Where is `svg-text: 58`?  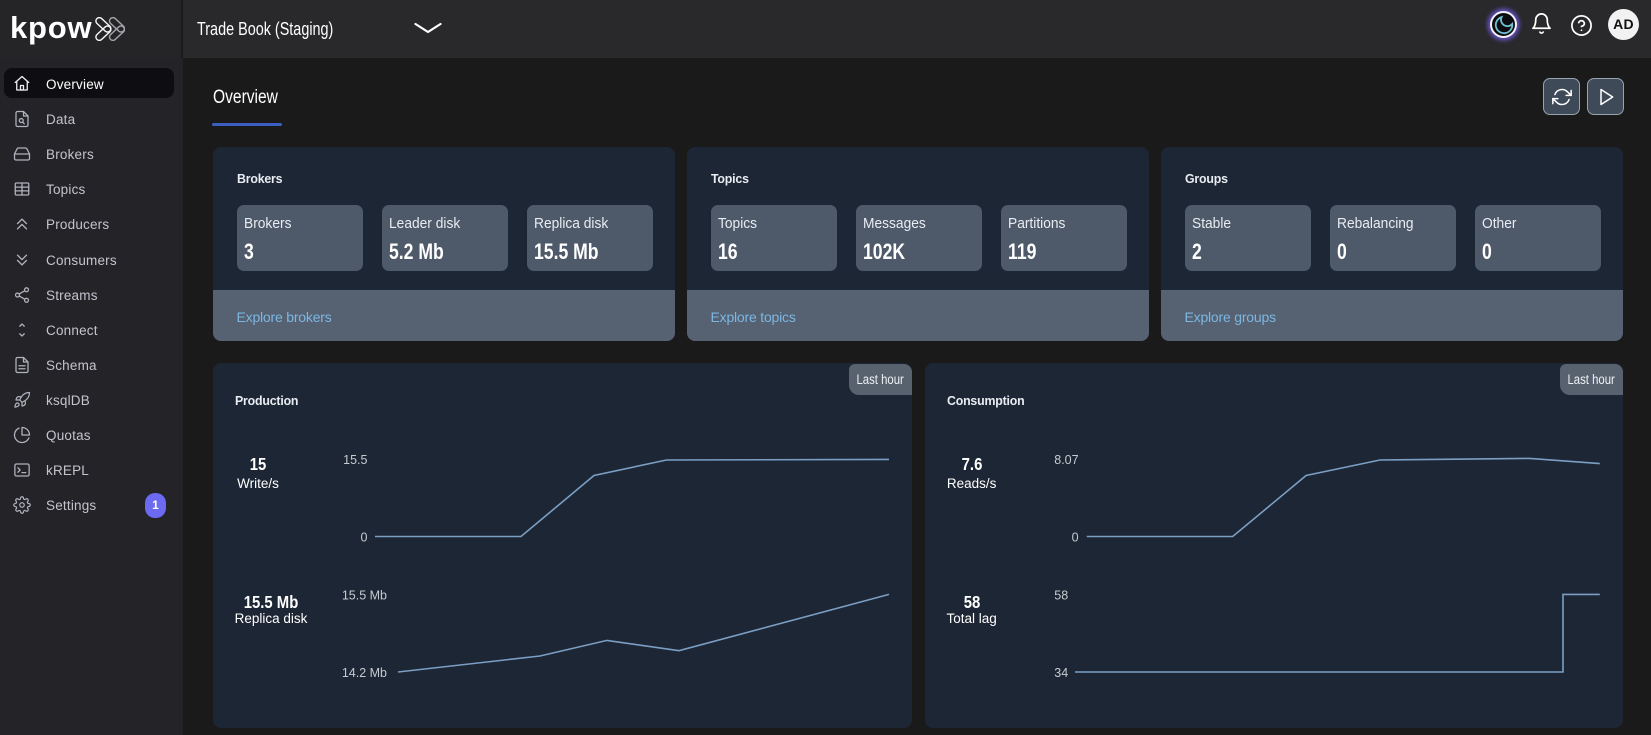
svg-text: 58 is located at coordinates (1061, 596).